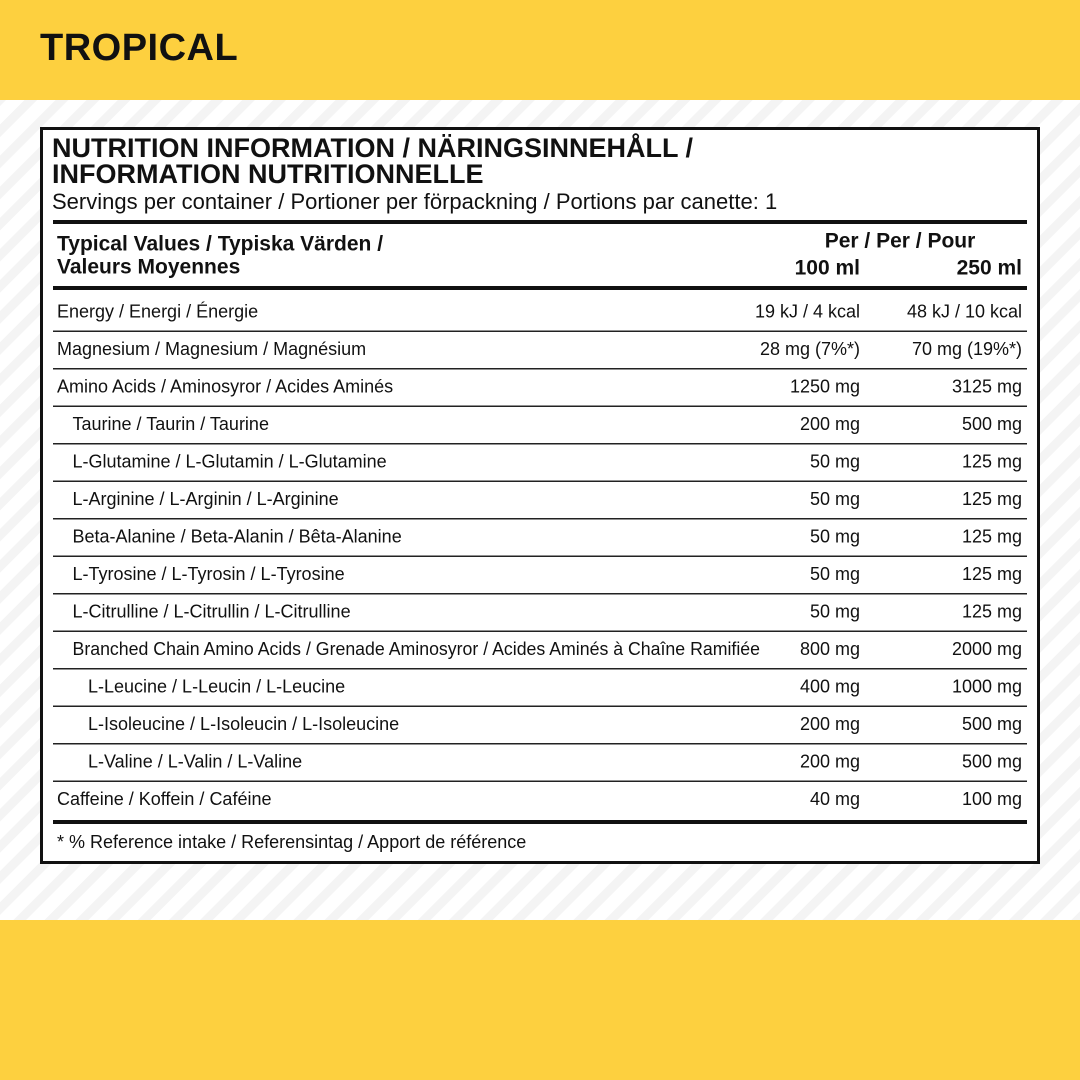 The height and width of the screenshot is (1080, 1080). Describe the element at coordinates (230, 462) in the screenshot. I see `row-name: L-Glutamine / L-Glutamin / L-Glutamine` at that location.